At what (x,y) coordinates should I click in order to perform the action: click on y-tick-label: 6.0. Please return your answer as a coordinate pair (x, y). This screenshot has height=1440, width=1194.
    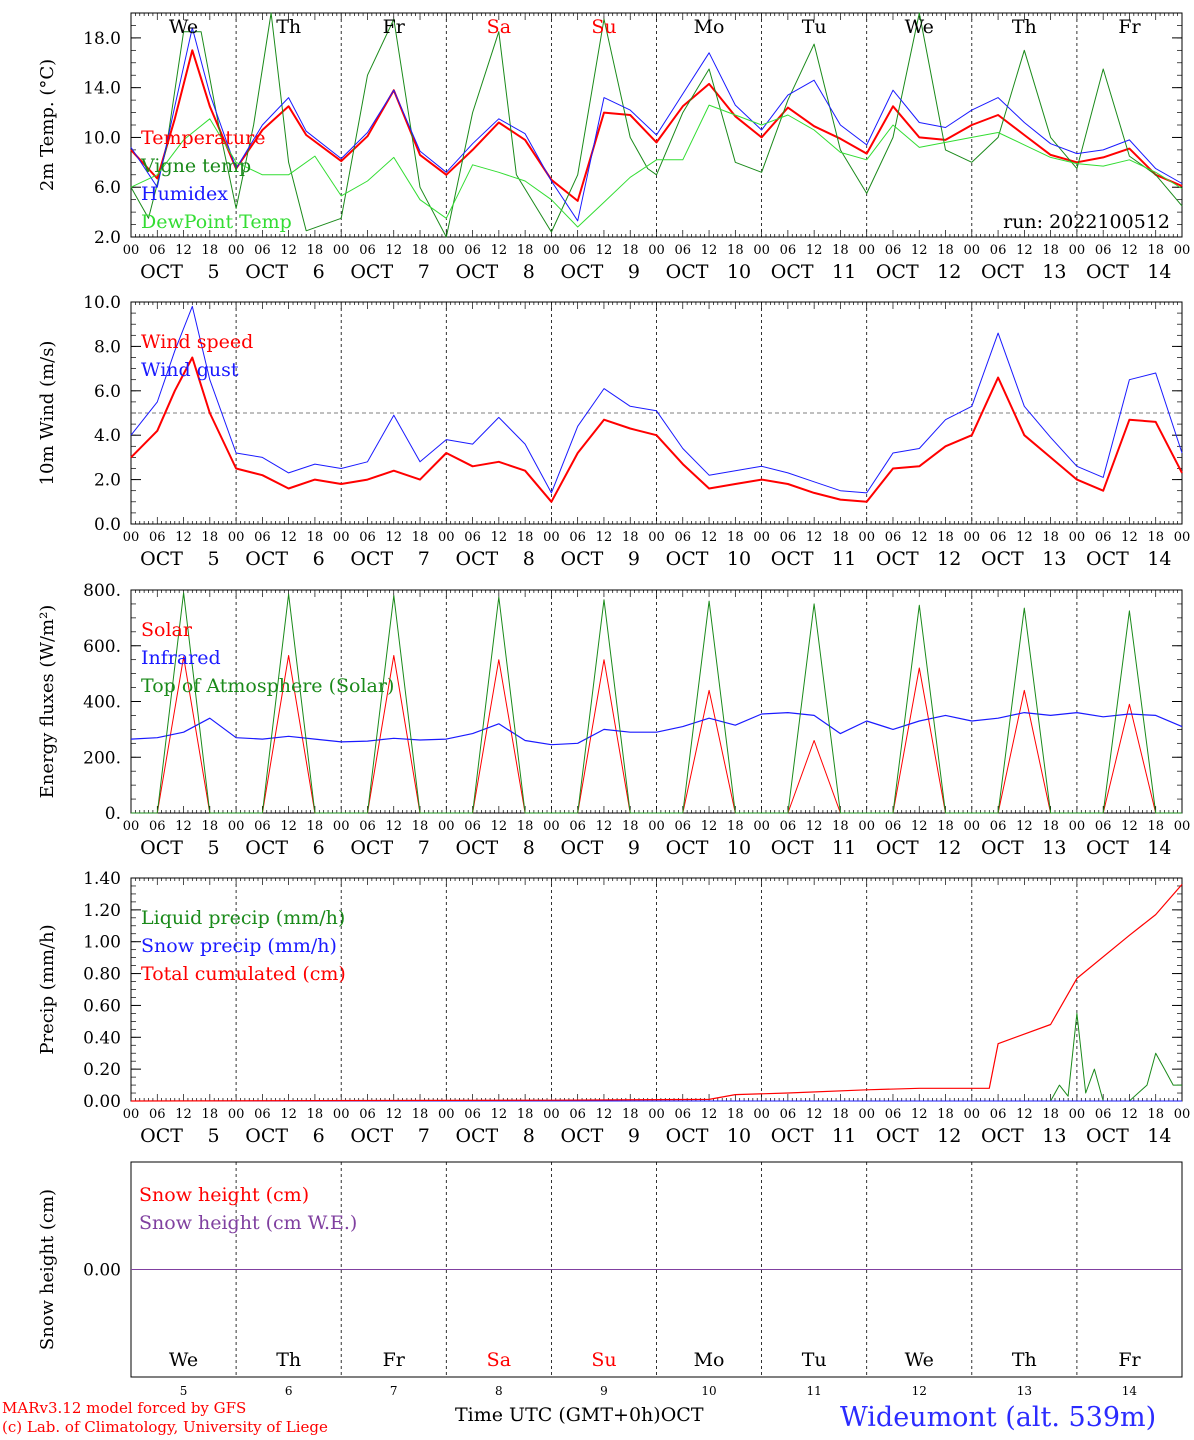
    Looking at the image, I should click on (107, 188).